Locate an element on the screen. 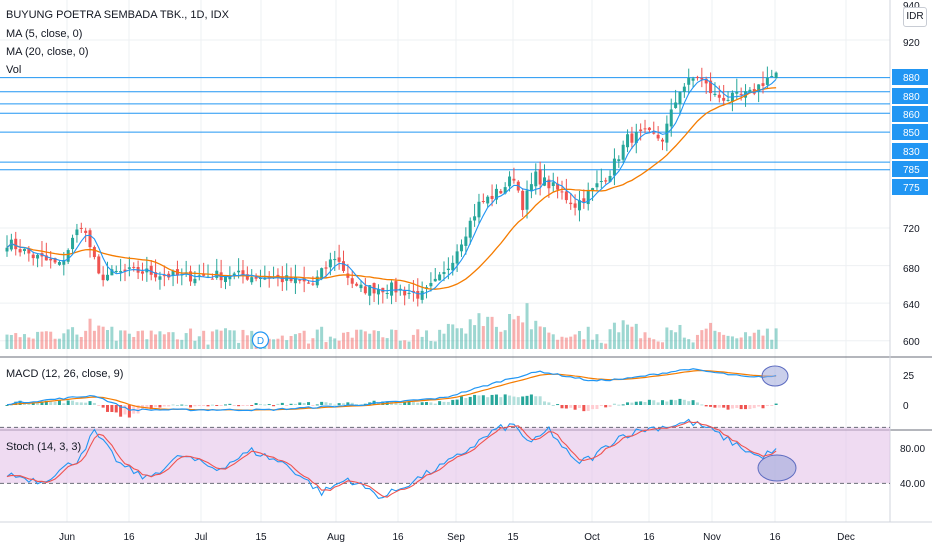  stoch-legend: Stoch (14, 3, 3) is located at coordinates (44, 447).